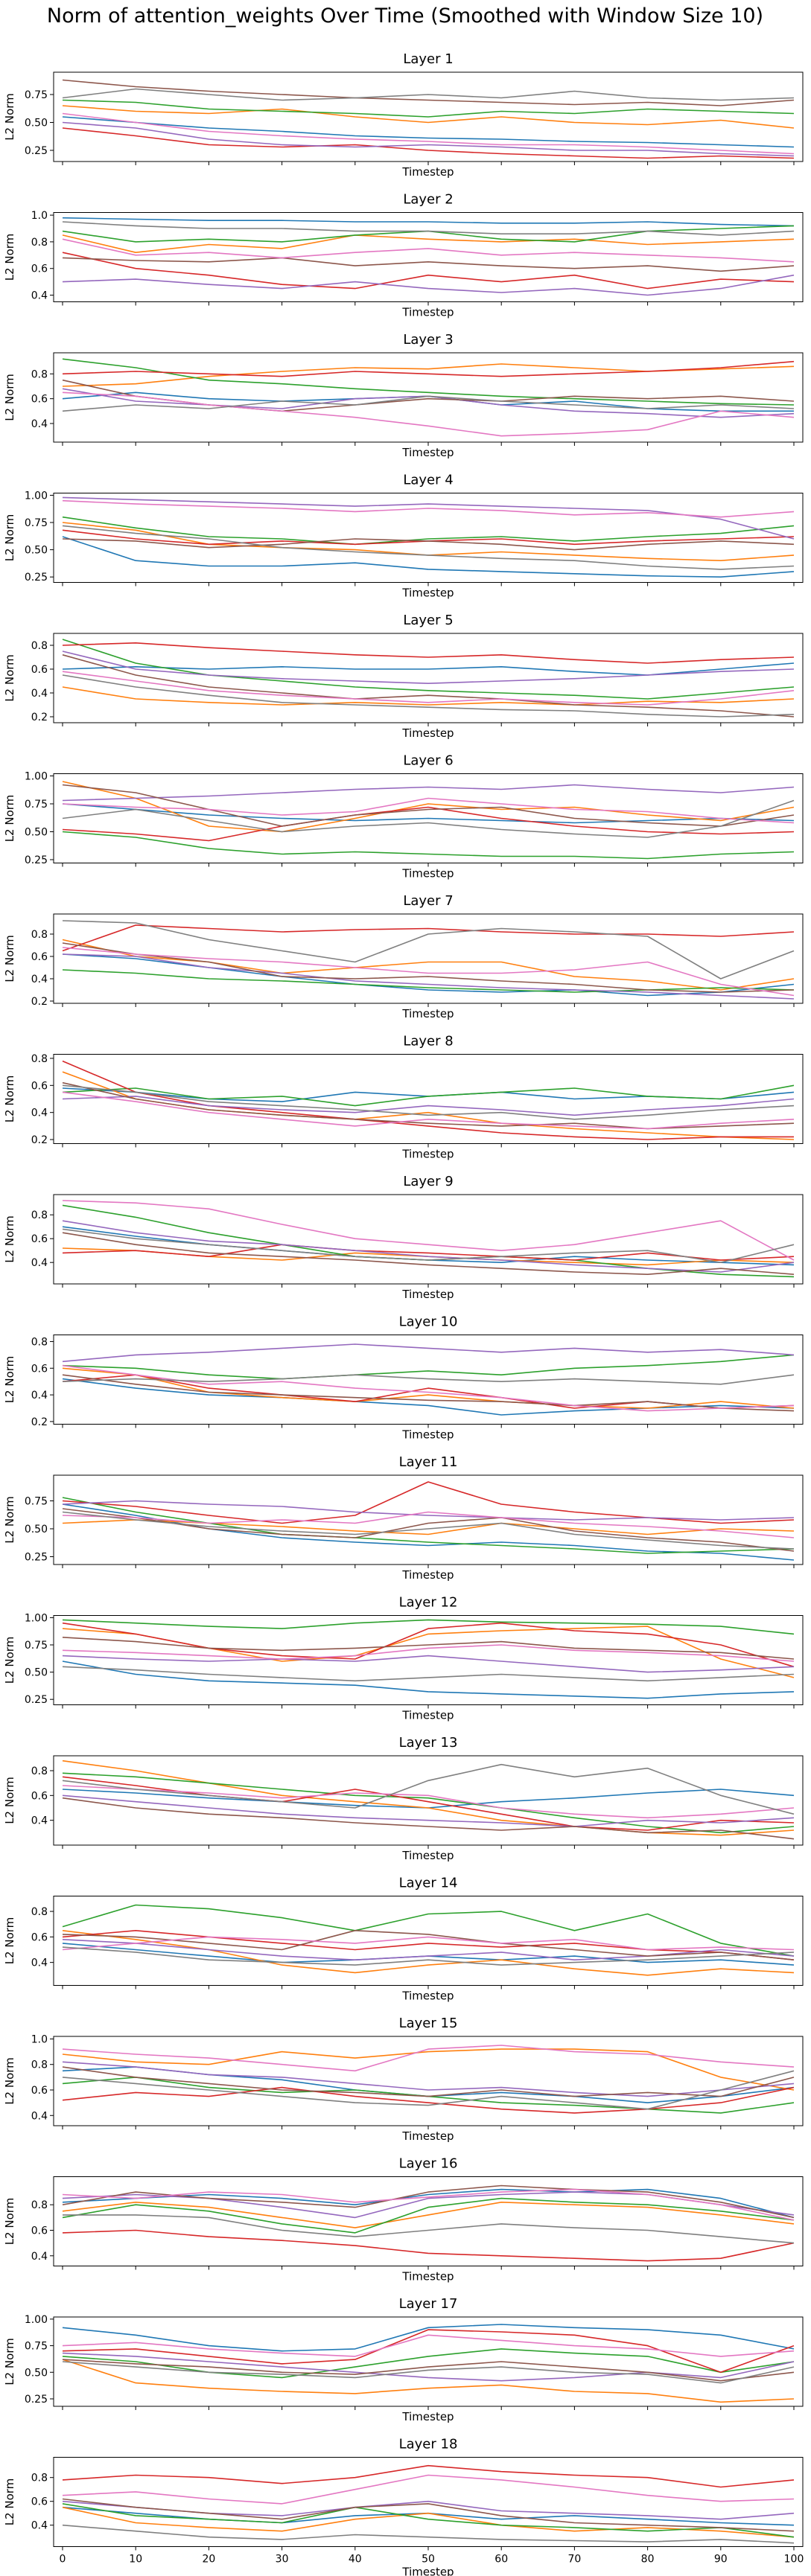 Image resolution: width=811 pixels, height=2576 pixels. What do you see at coordinates (429, 2164) in the screenshot?
I see `subplot-title: Layer 16` at bounding box center [429, 2164].